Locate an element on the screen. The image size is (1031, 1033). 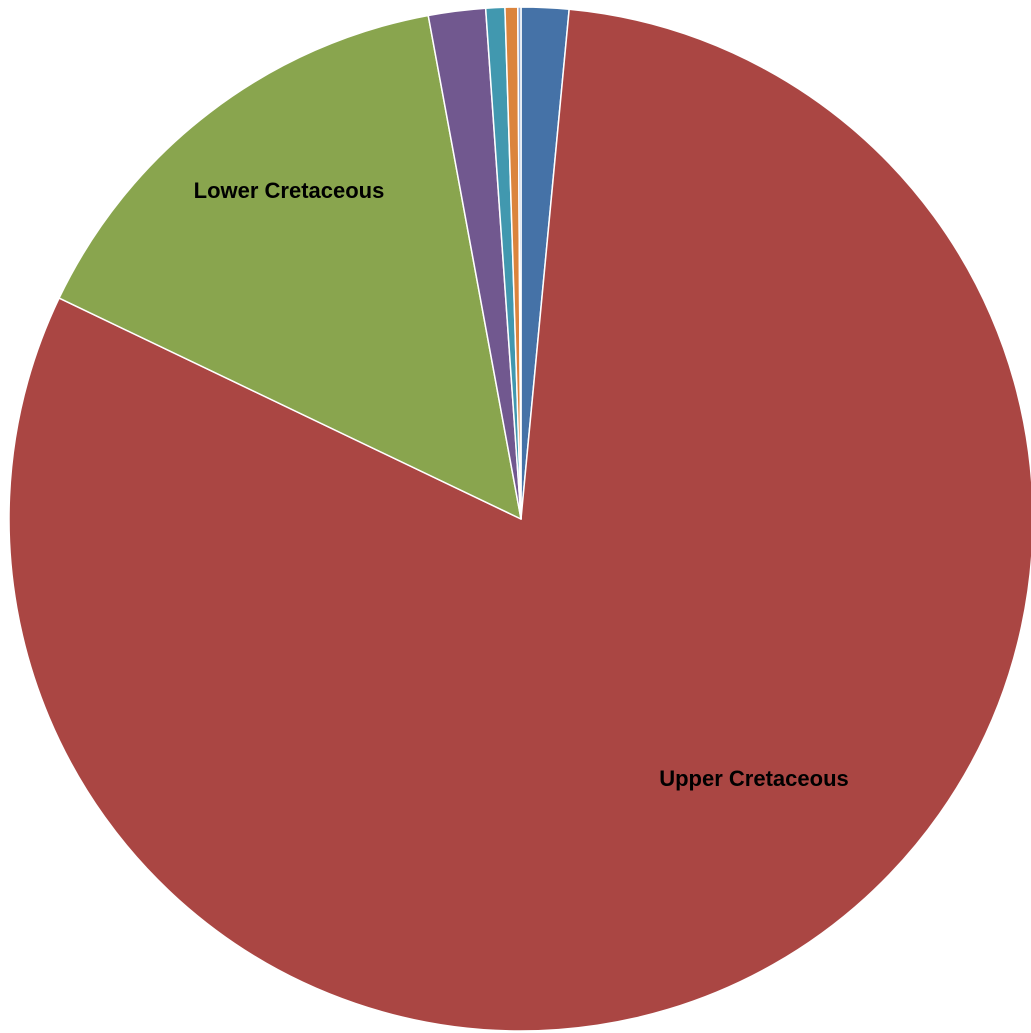
data-label-upper-cretaceous: Upper Cretaceous is located at coordinates (754, 778).